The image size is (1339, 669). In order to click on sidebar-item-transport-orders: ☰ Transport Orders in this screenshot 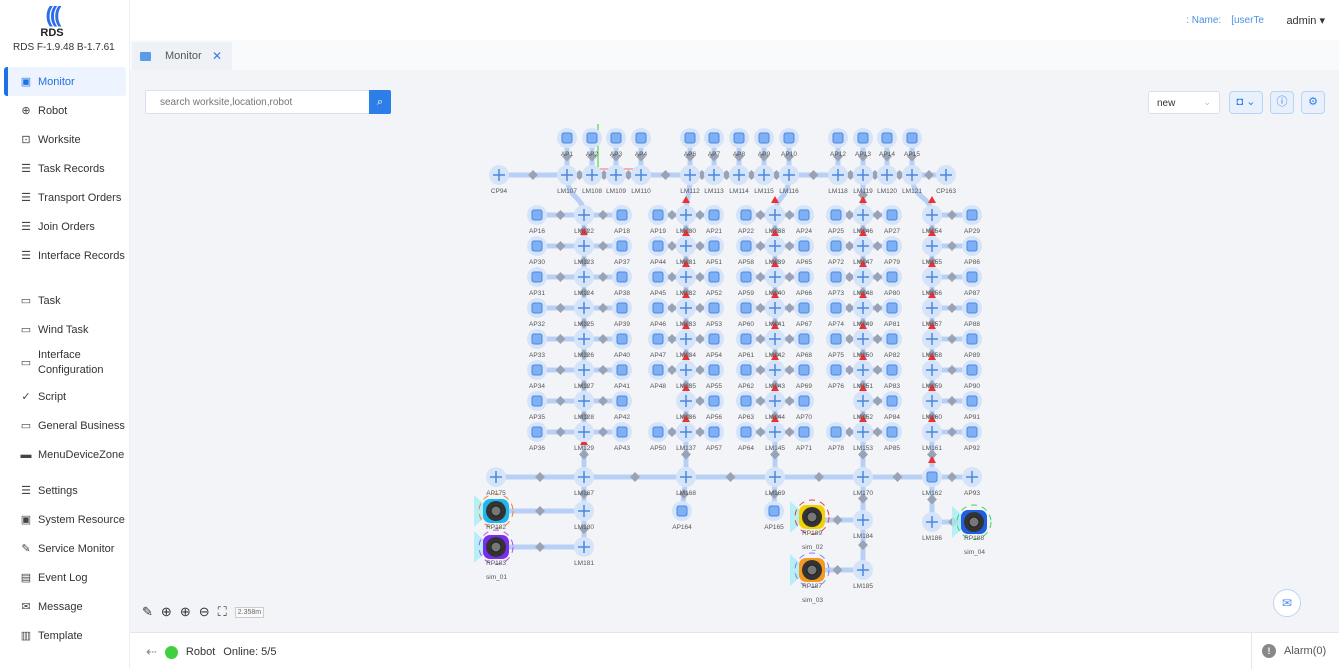, I will do `click(65, 197)`.